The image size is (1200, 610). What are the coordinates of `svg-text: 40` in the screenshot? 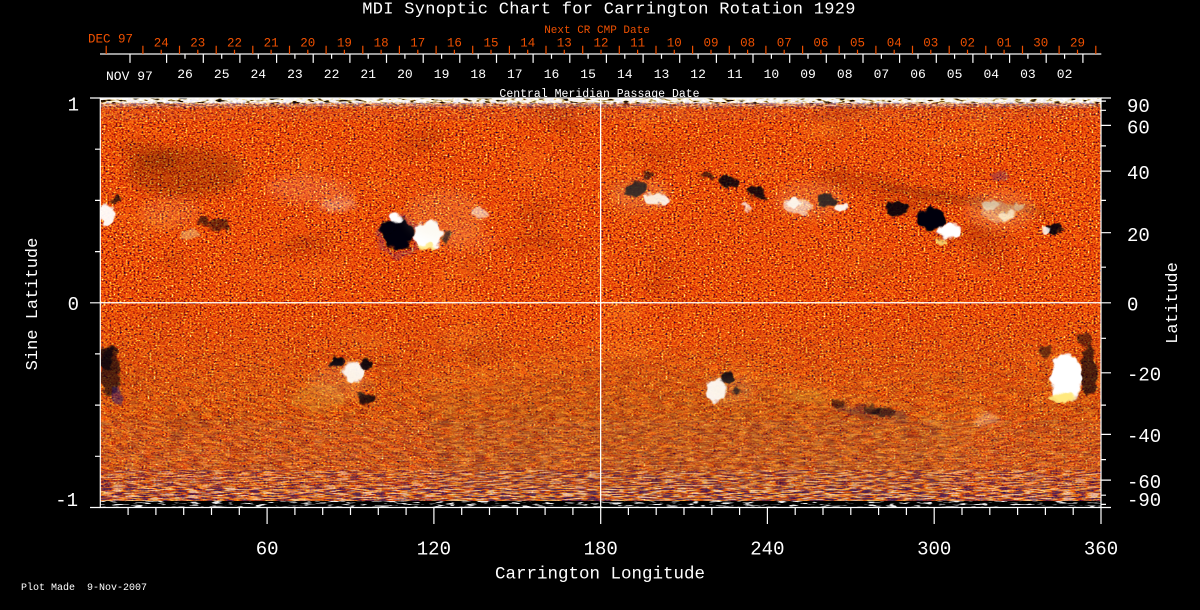 It's located at (1138, 174).